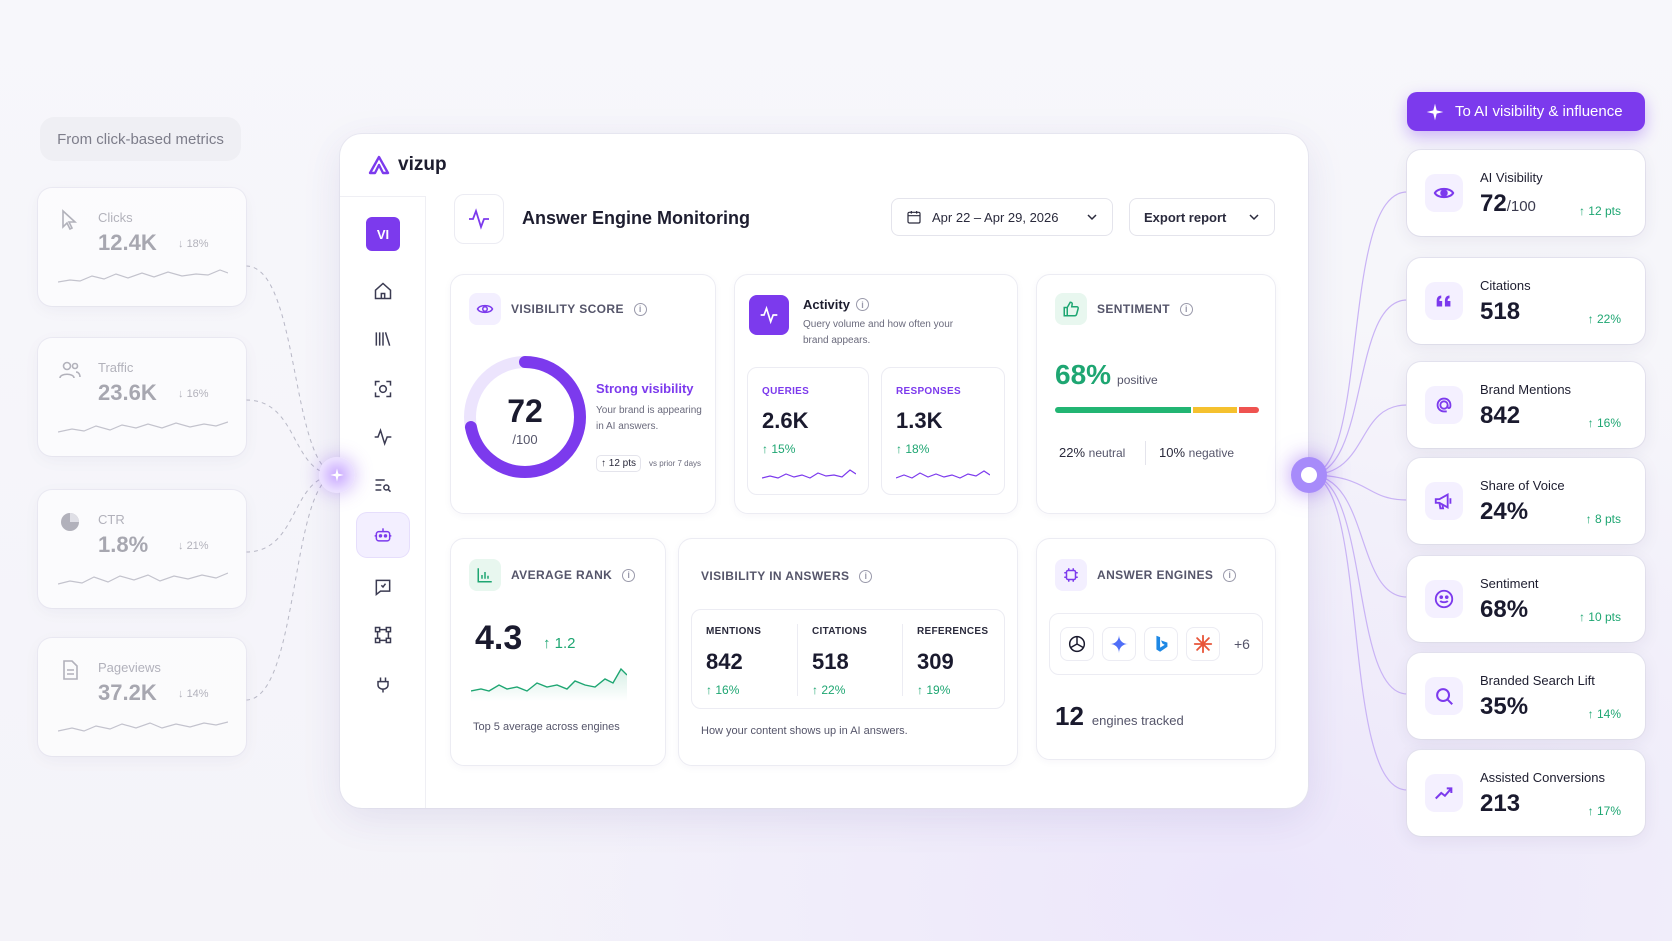 The height and width of the screenshot is (941, 1672). What do you see at coordinates (193, 546) in the screenshot?
I see `metric-delta: ↓ 21%` at bounding box center [193, 546].